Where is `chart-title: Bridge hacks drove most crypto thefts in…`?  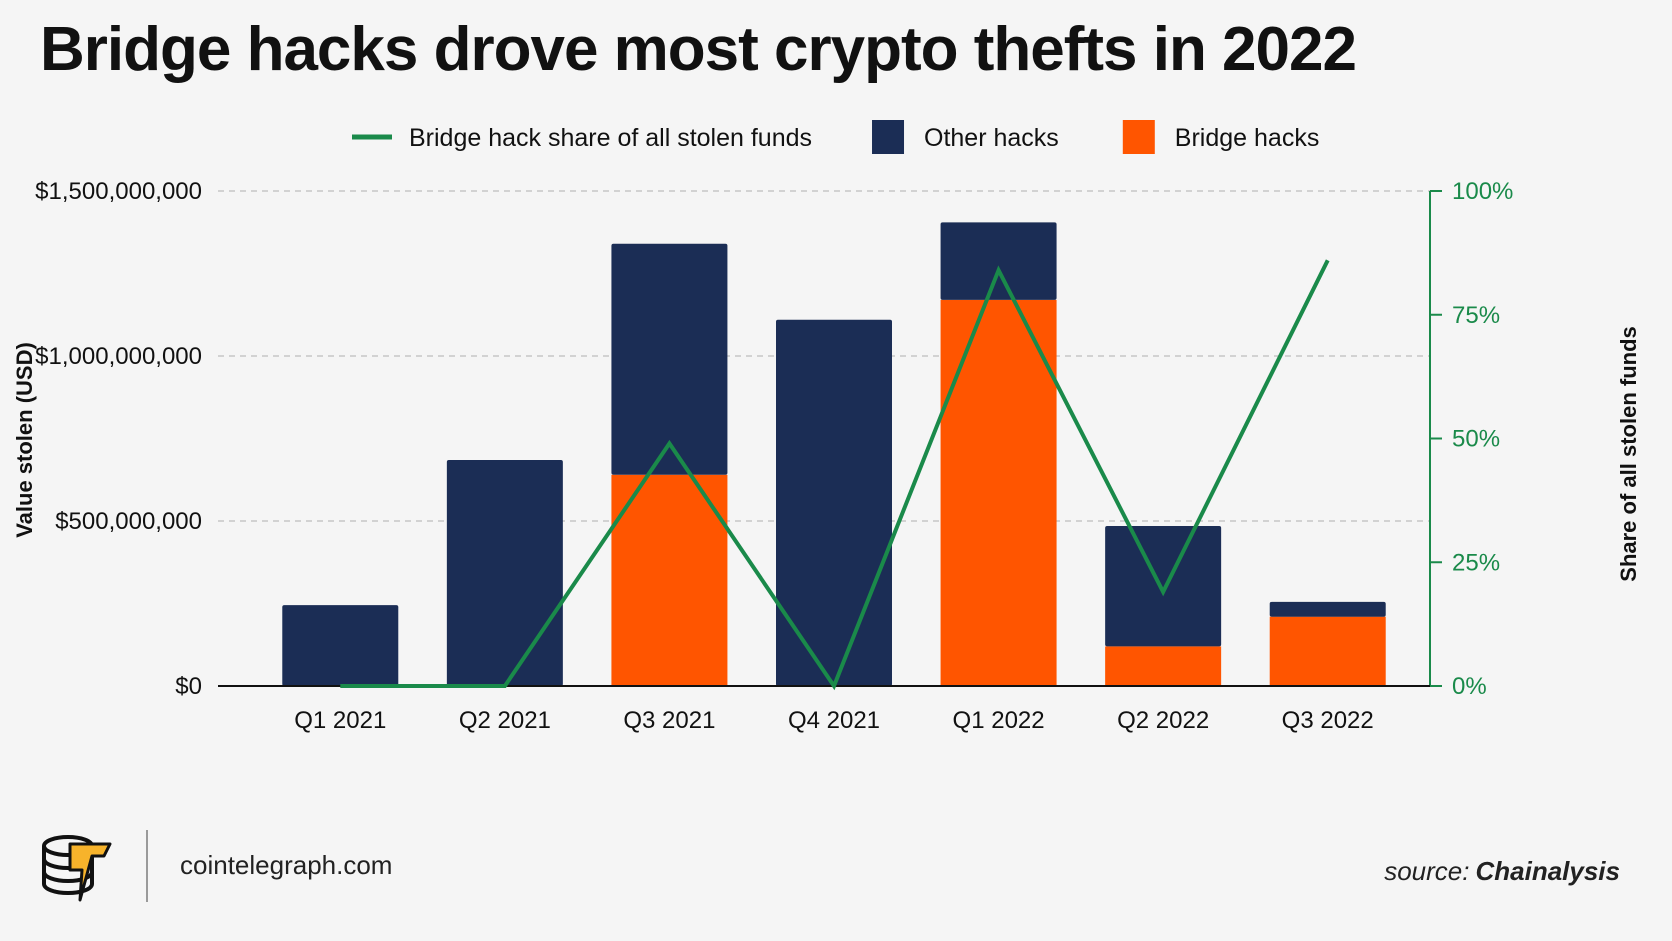 chart-title: Bridge hacks drove most crypto thefts in… is located at coordinates (698, 49).